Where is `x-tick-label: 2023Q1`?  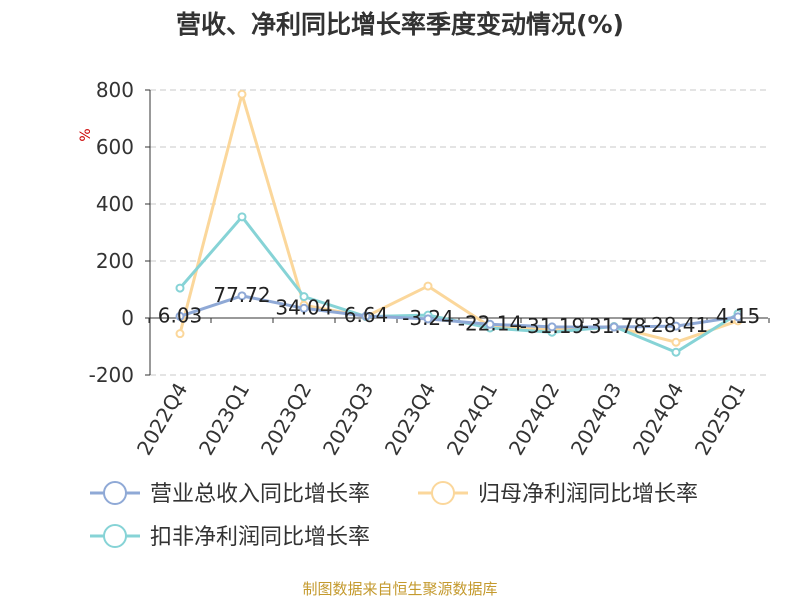 x-tick-label: 2023Q1 is located at coordinates (224, 419).